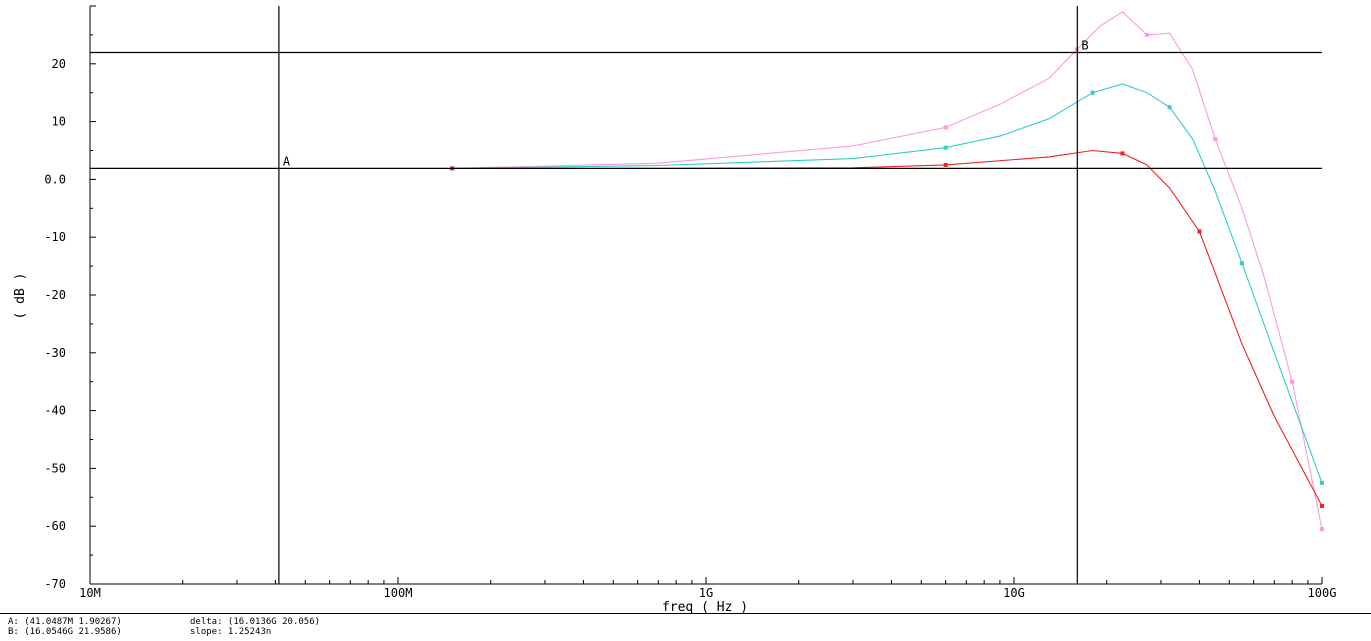  I want to click on x-tick-label: 1G, so click(706, 593).